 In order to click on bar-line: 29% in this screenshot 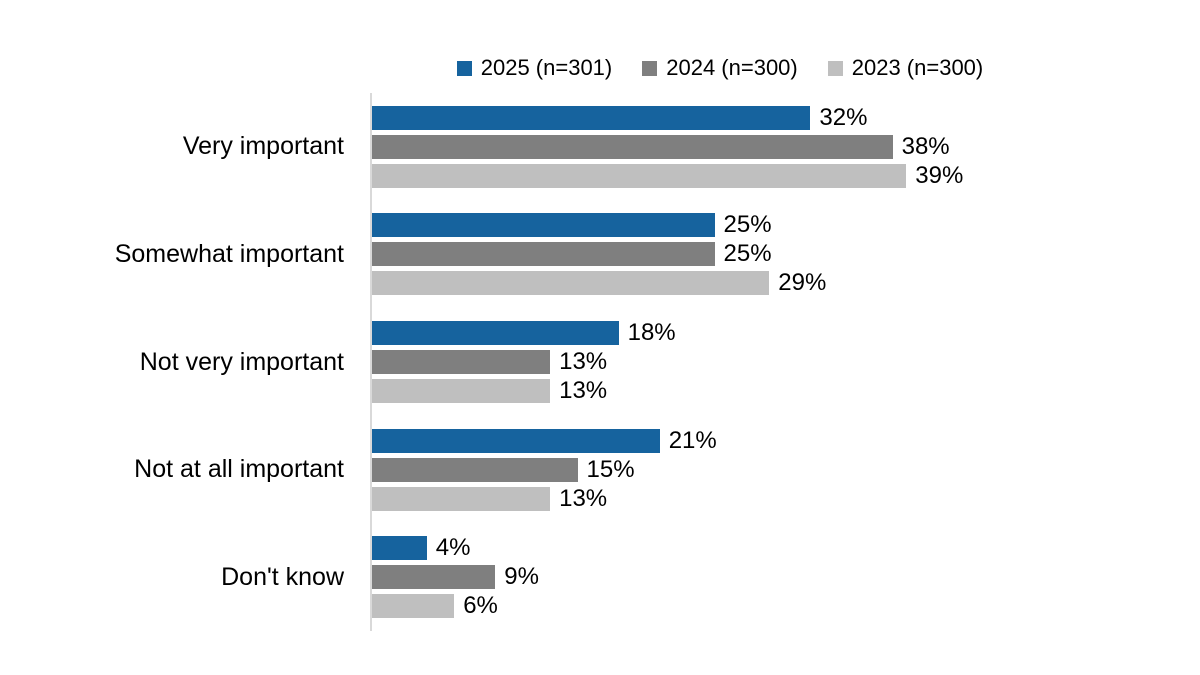, I will do `click(691, 283)`.